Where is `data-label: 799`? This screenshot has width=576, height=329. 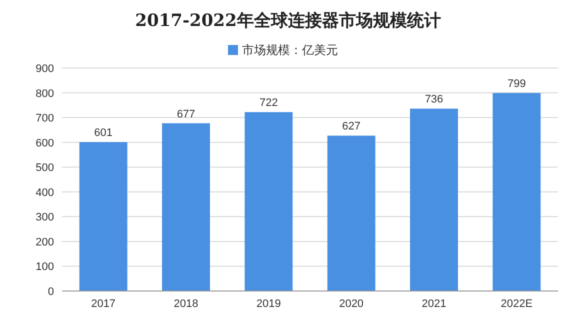 data-label: 799 is located at coordinates (516, 84).